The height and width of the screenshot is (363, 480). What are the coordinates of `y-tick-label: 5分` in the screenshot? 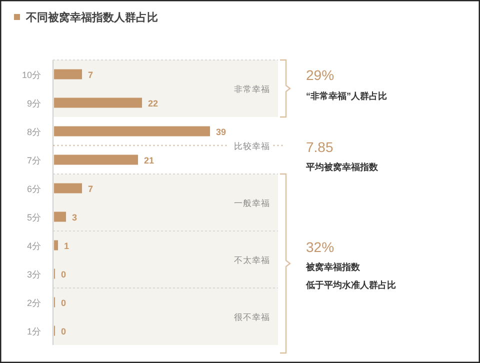 It's located at (33, 217).